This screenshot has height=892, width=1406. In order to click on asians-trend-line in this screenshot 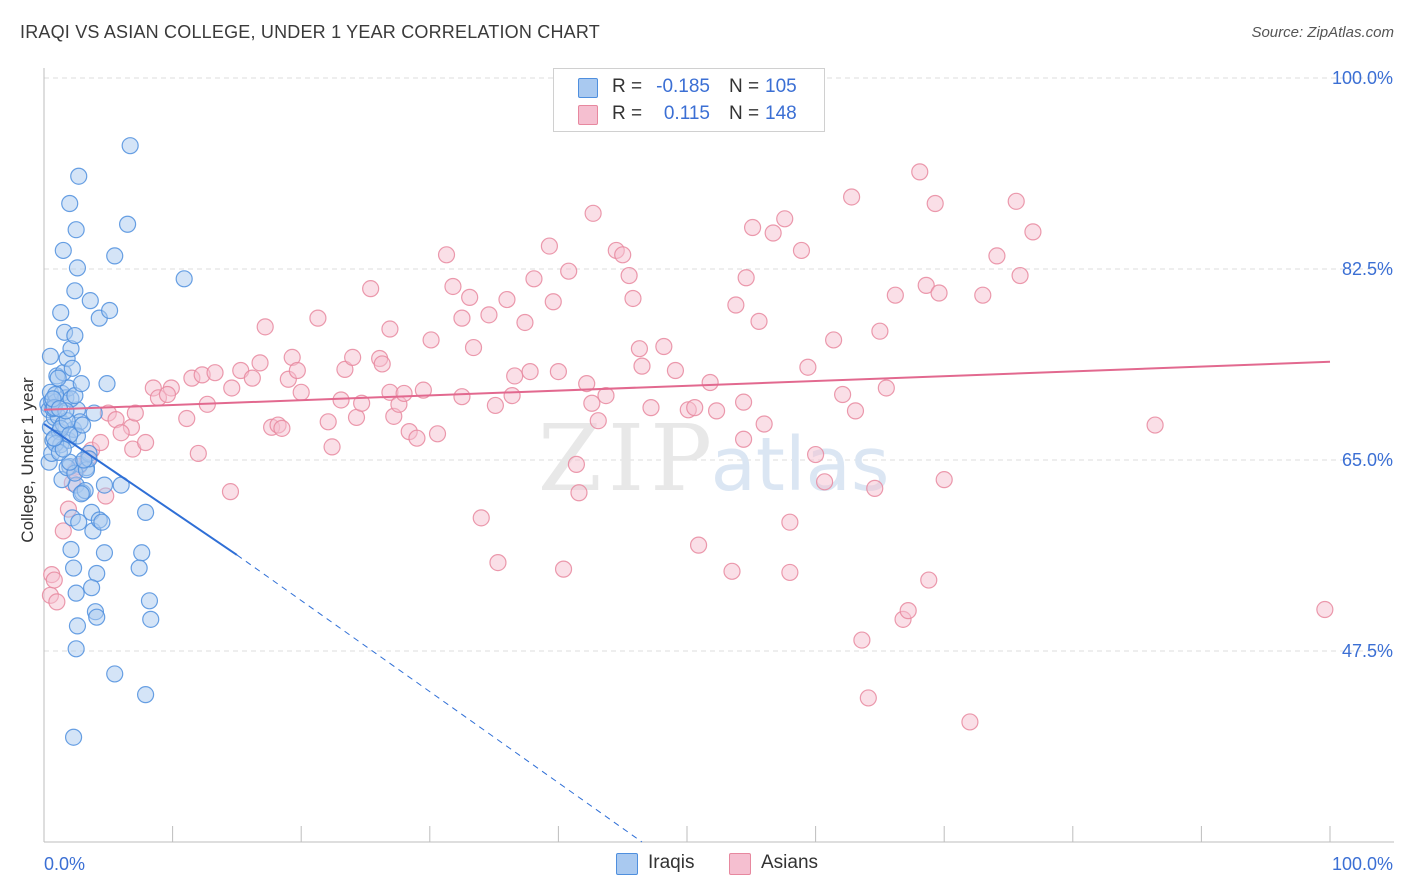, I will do `click(687, 385)`.